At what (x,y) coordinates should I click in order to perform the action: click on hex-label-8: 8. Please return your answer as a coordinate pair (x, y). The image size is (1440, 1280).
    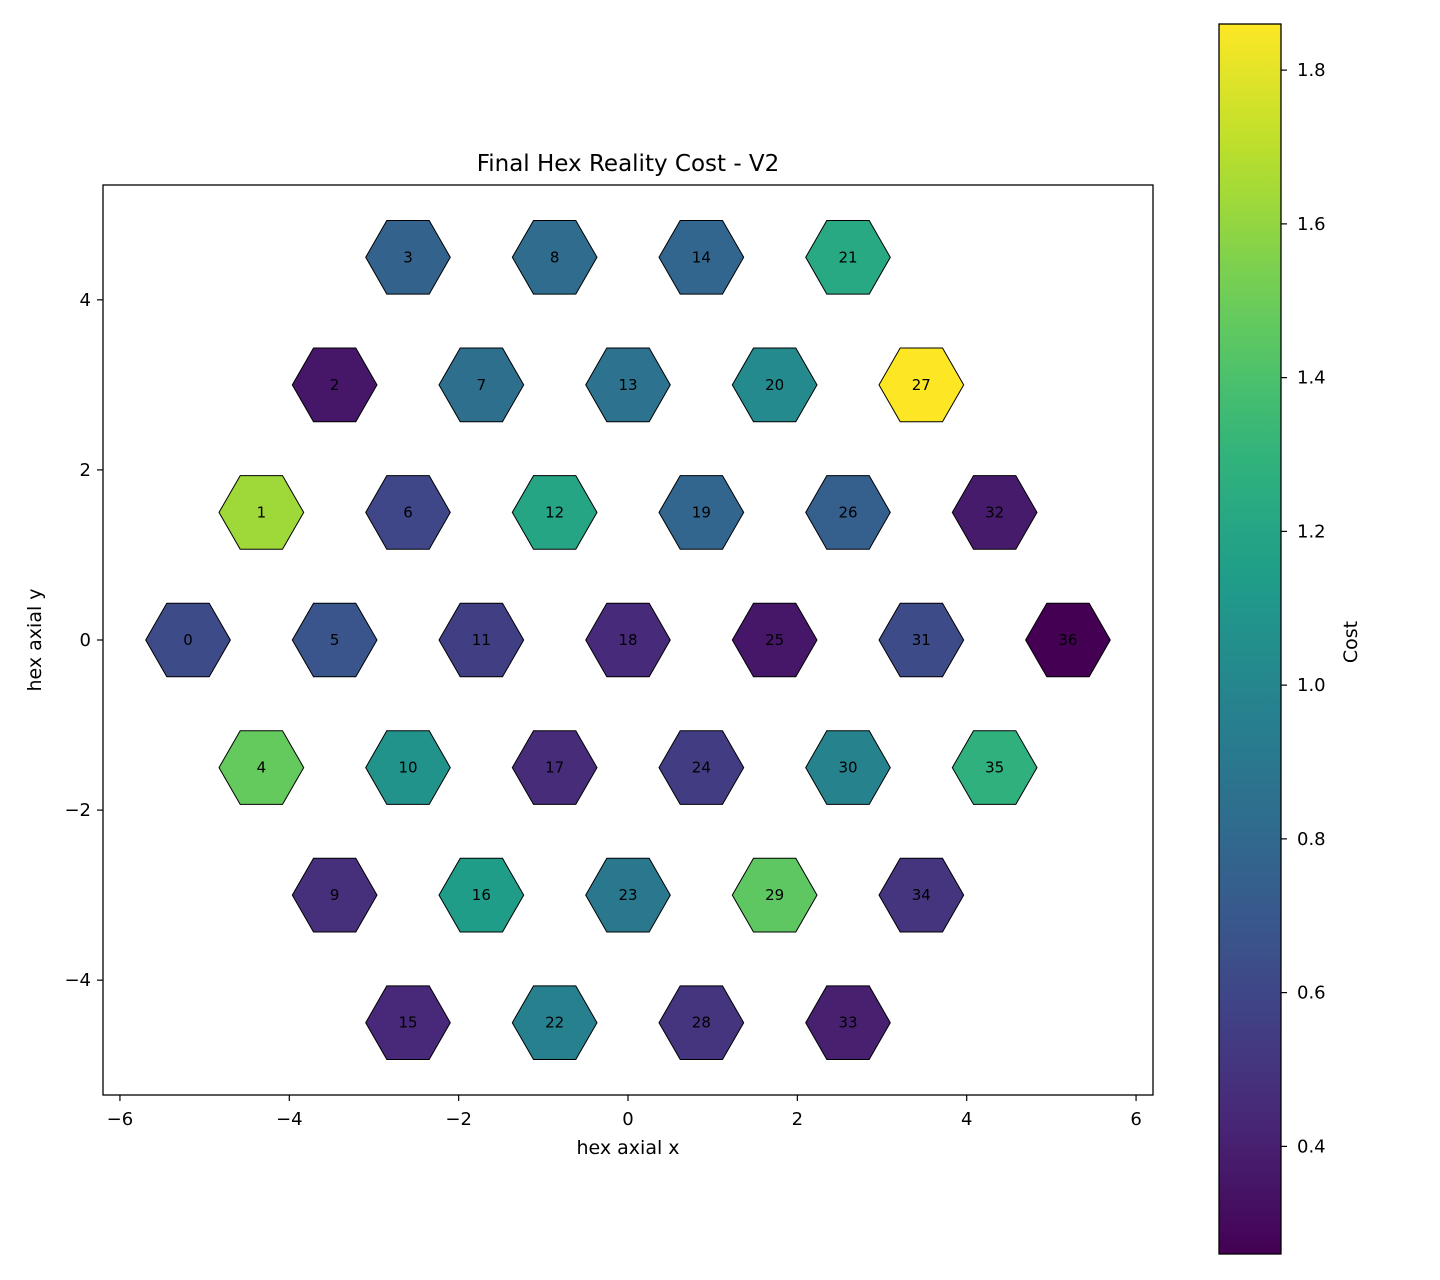
    Looking at the image, I should click on (555, 257).